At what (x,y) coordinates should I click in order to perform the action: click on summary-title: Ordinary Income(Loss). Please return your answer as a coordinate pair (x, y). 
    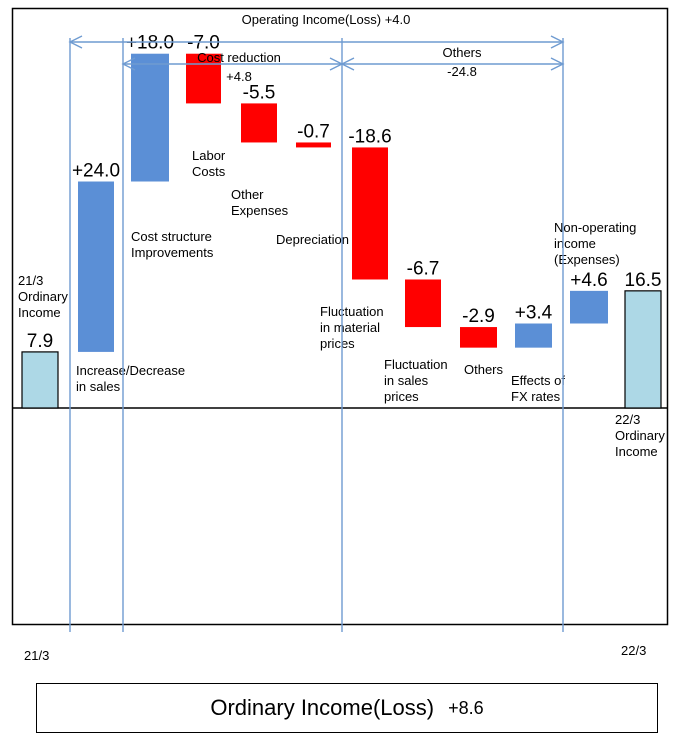
    Looking at the image, I should click on (322, 707).